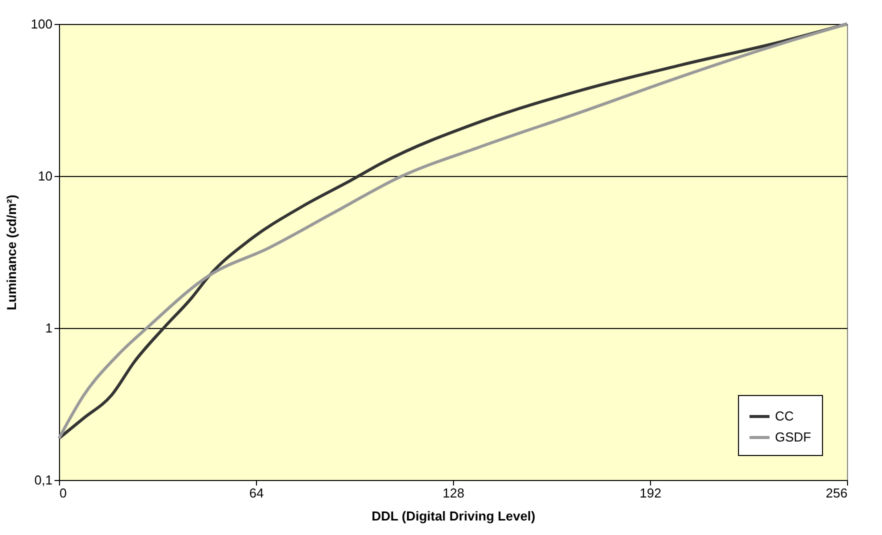 This screenshot has height=535, width=882. Describe the element at coordinates (454, 516) in the screenshot. I see `x-axis-title: DDL (Digital Driving Level)` at that location.